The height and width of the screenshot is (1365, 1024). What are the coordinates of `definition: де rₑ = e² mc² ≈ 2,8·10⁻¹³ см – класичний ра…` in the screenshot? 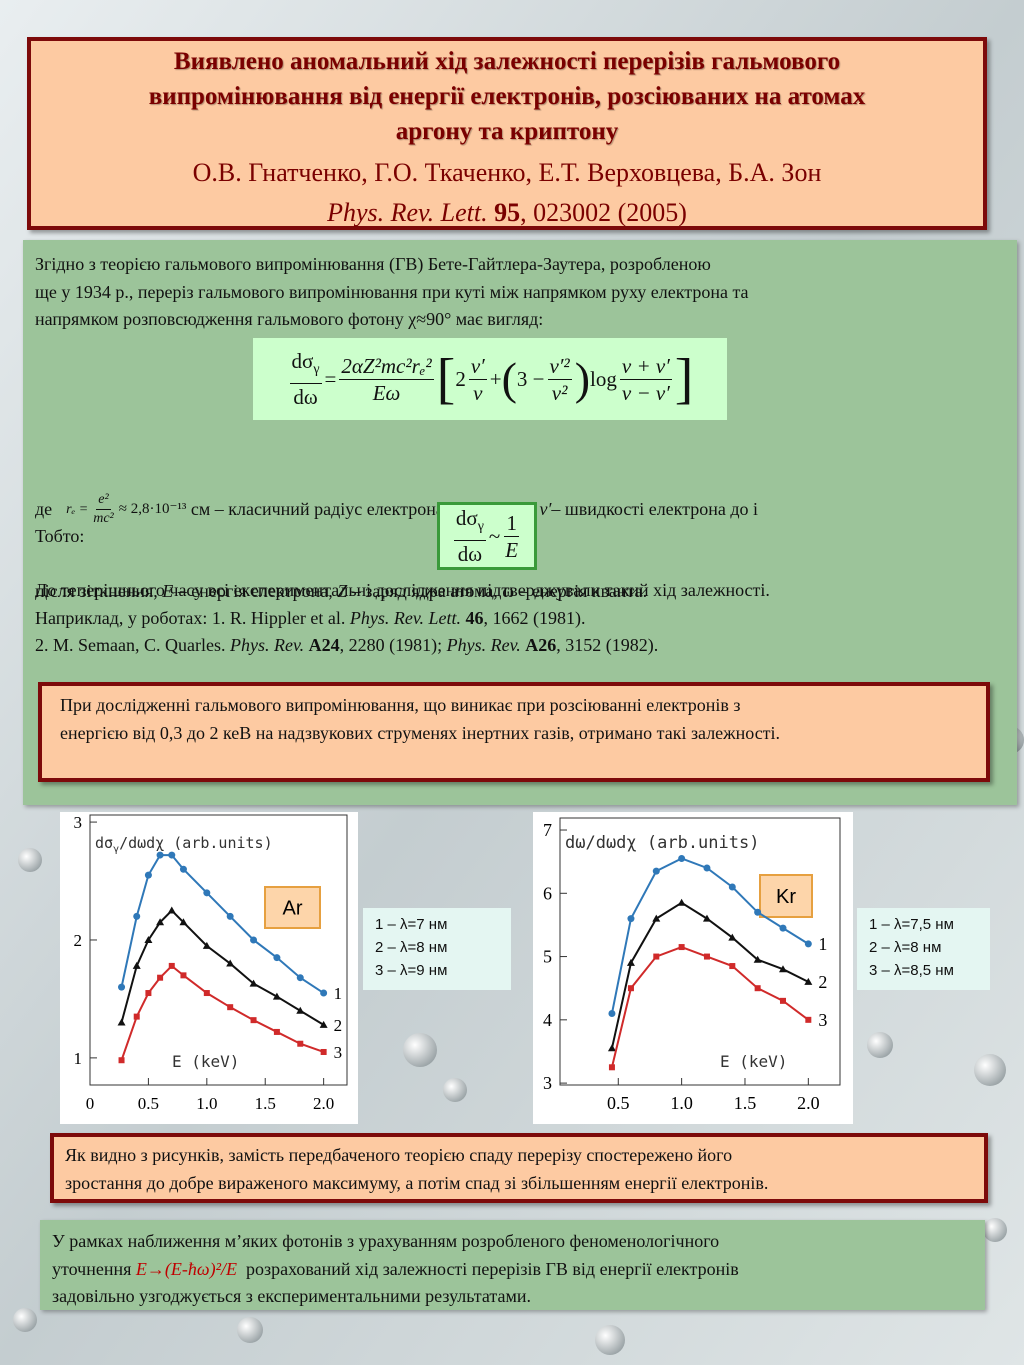 It's located at (396, 531).